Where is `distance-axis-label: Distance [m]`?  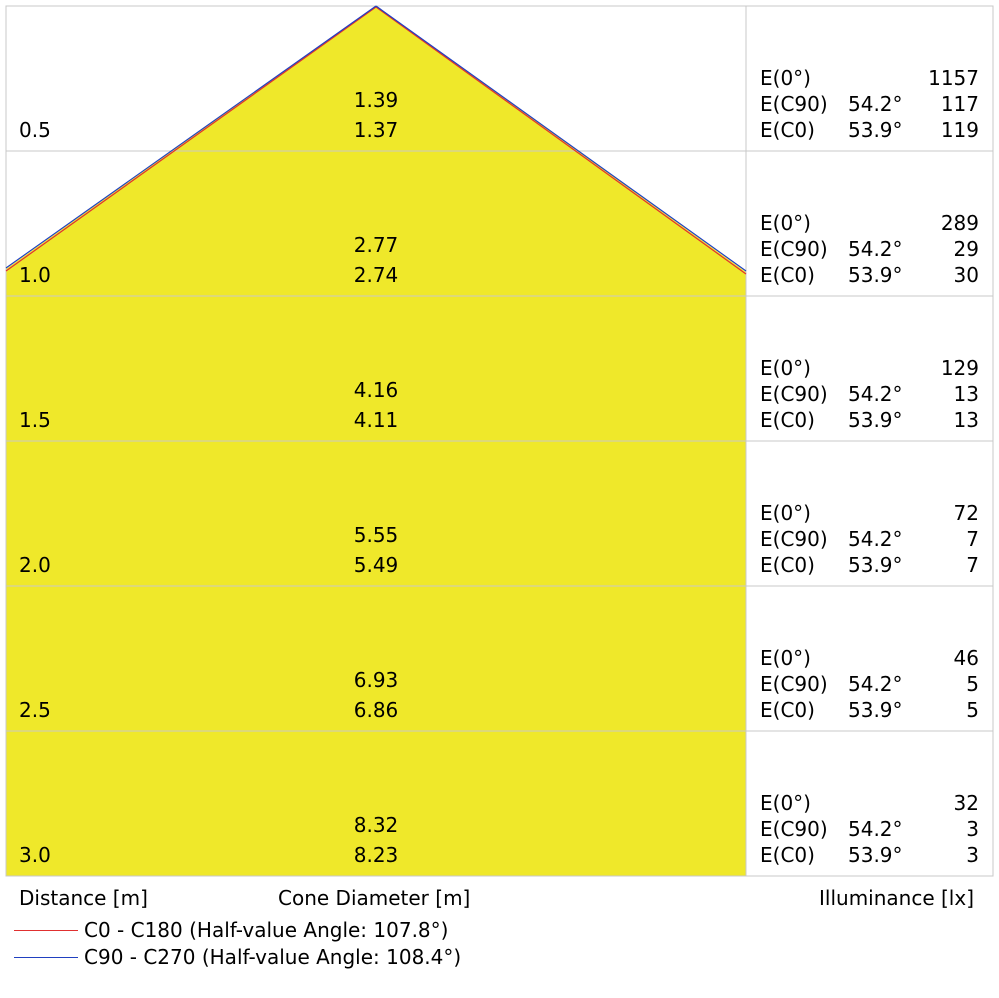 distance-axis-label: Distance [m] is located at coordinates (83, 898).